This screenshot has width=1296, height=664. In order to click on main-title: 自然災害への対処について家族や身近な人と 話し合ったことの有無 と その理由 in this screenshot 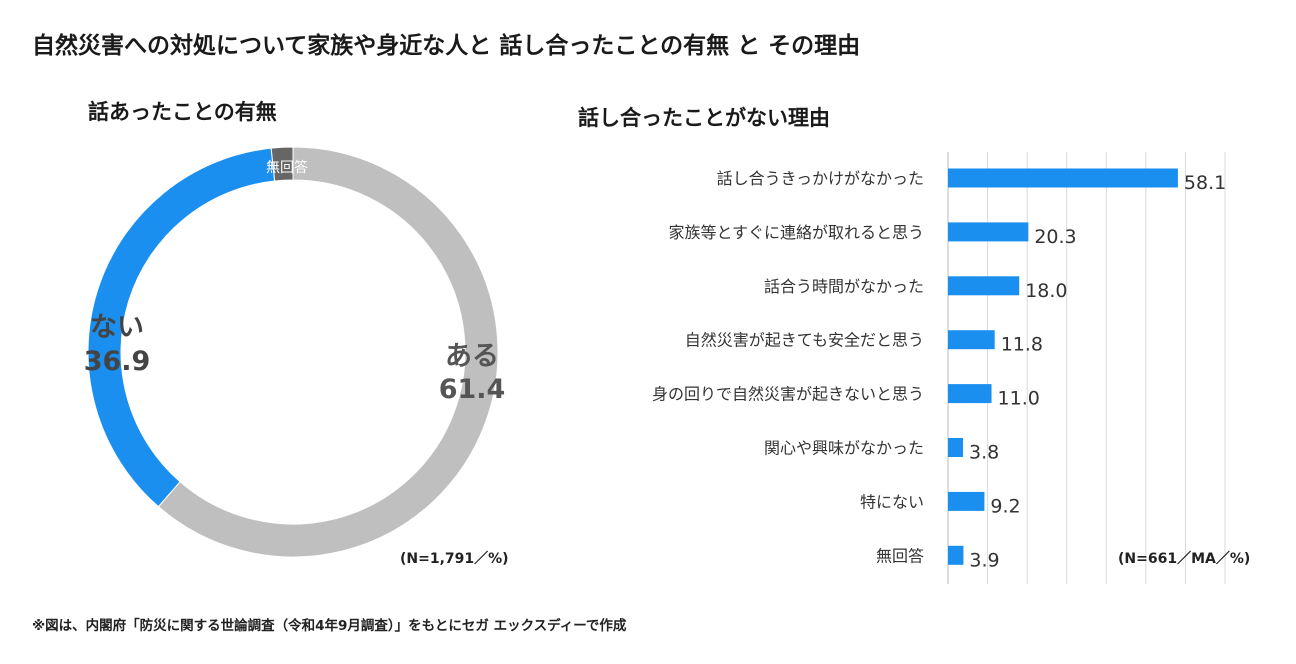, I will do `click(446, 46)`.